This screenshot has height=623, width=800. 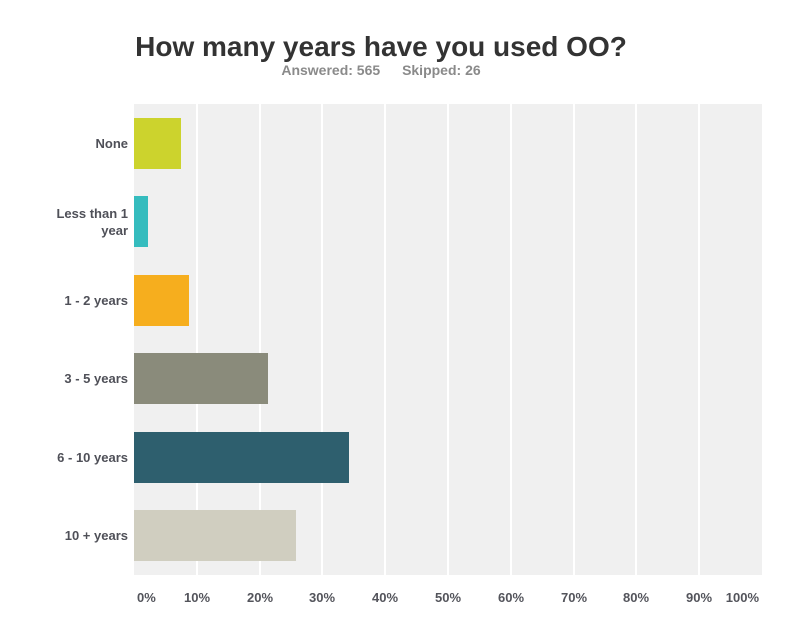 What do you see at coordinates (112, 143) in the screenshot?
I see `category-label: None` at bounding box center [112, 143].